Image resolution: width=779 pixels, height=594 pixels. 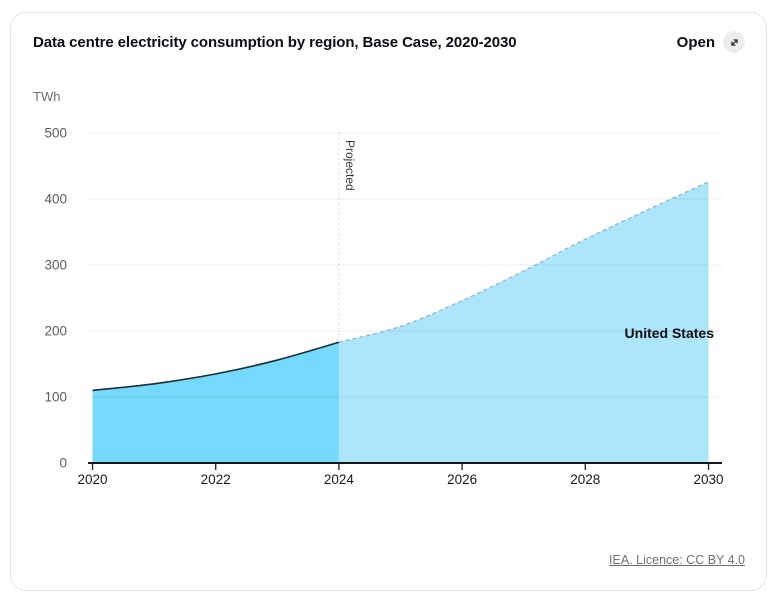 I want to click on projected-annotation-label: Projected, so click(x=350, y=165).